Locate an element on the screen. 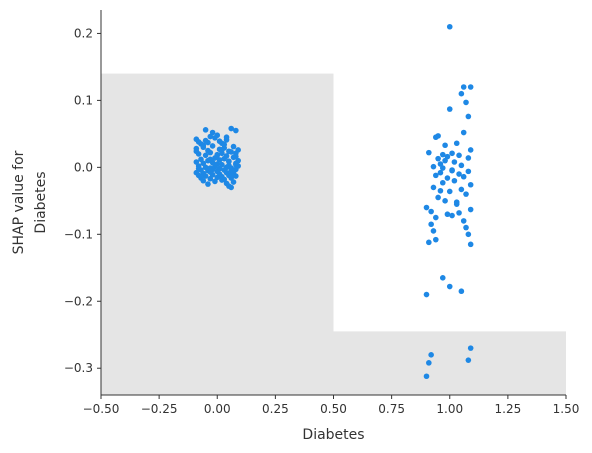  y-tick-label: −0.3 is located at coordinates (78, 368).